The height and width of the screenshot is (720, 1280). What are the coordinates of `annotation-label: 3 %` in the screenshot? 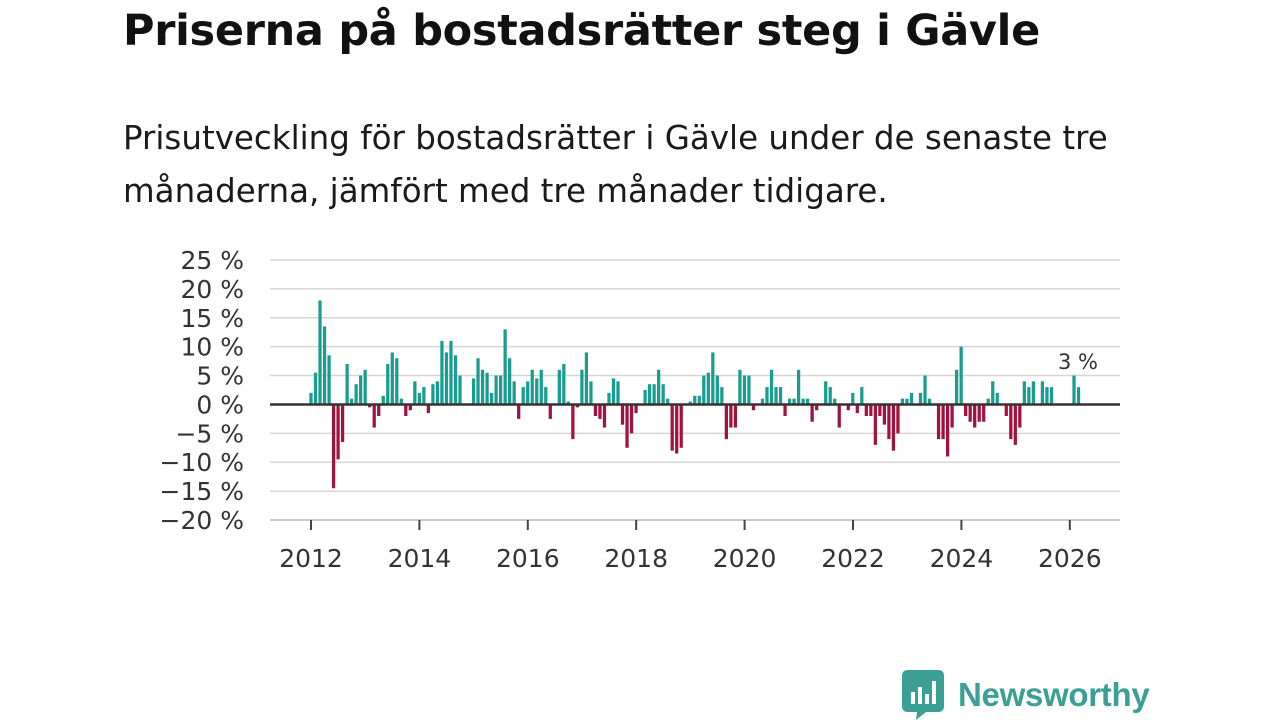 It's located at (1078, 362).